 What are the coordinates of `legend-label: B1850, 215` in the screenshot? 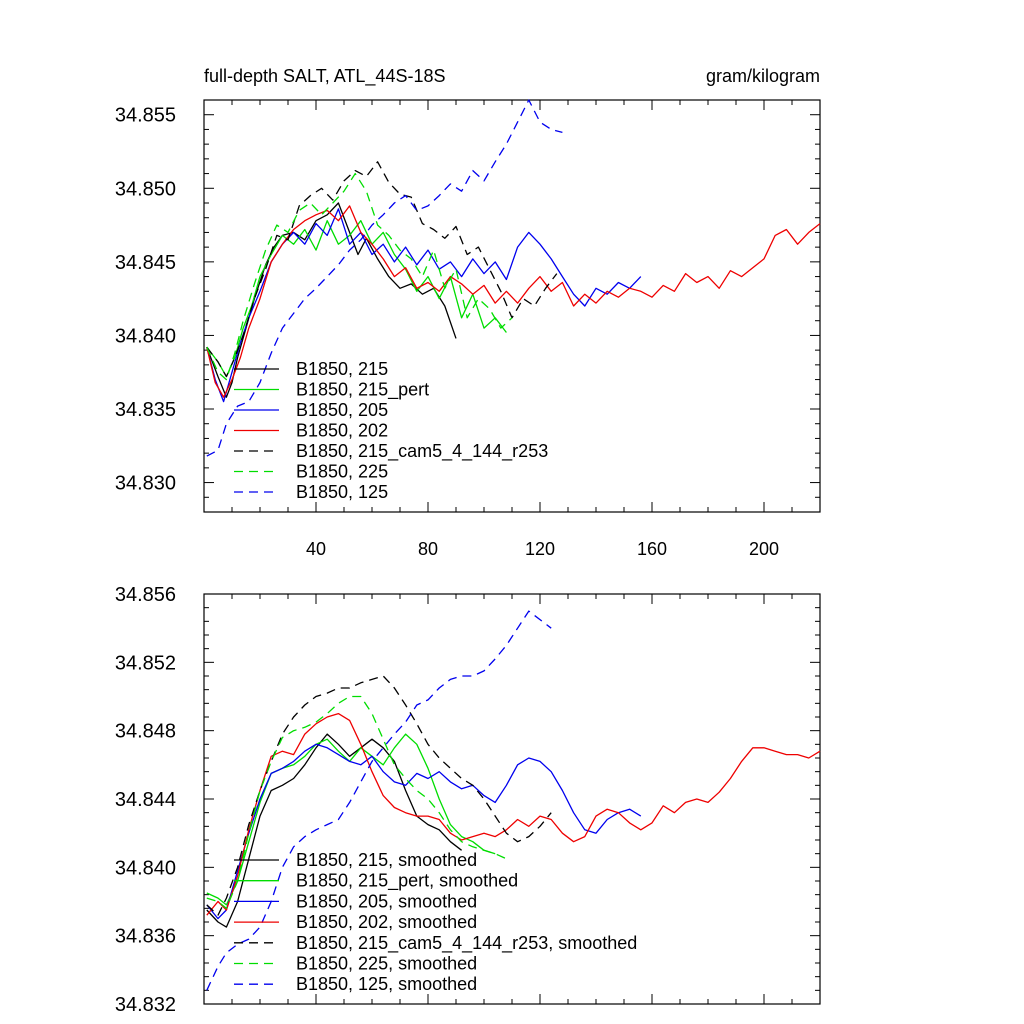 It's located at (342, 369).